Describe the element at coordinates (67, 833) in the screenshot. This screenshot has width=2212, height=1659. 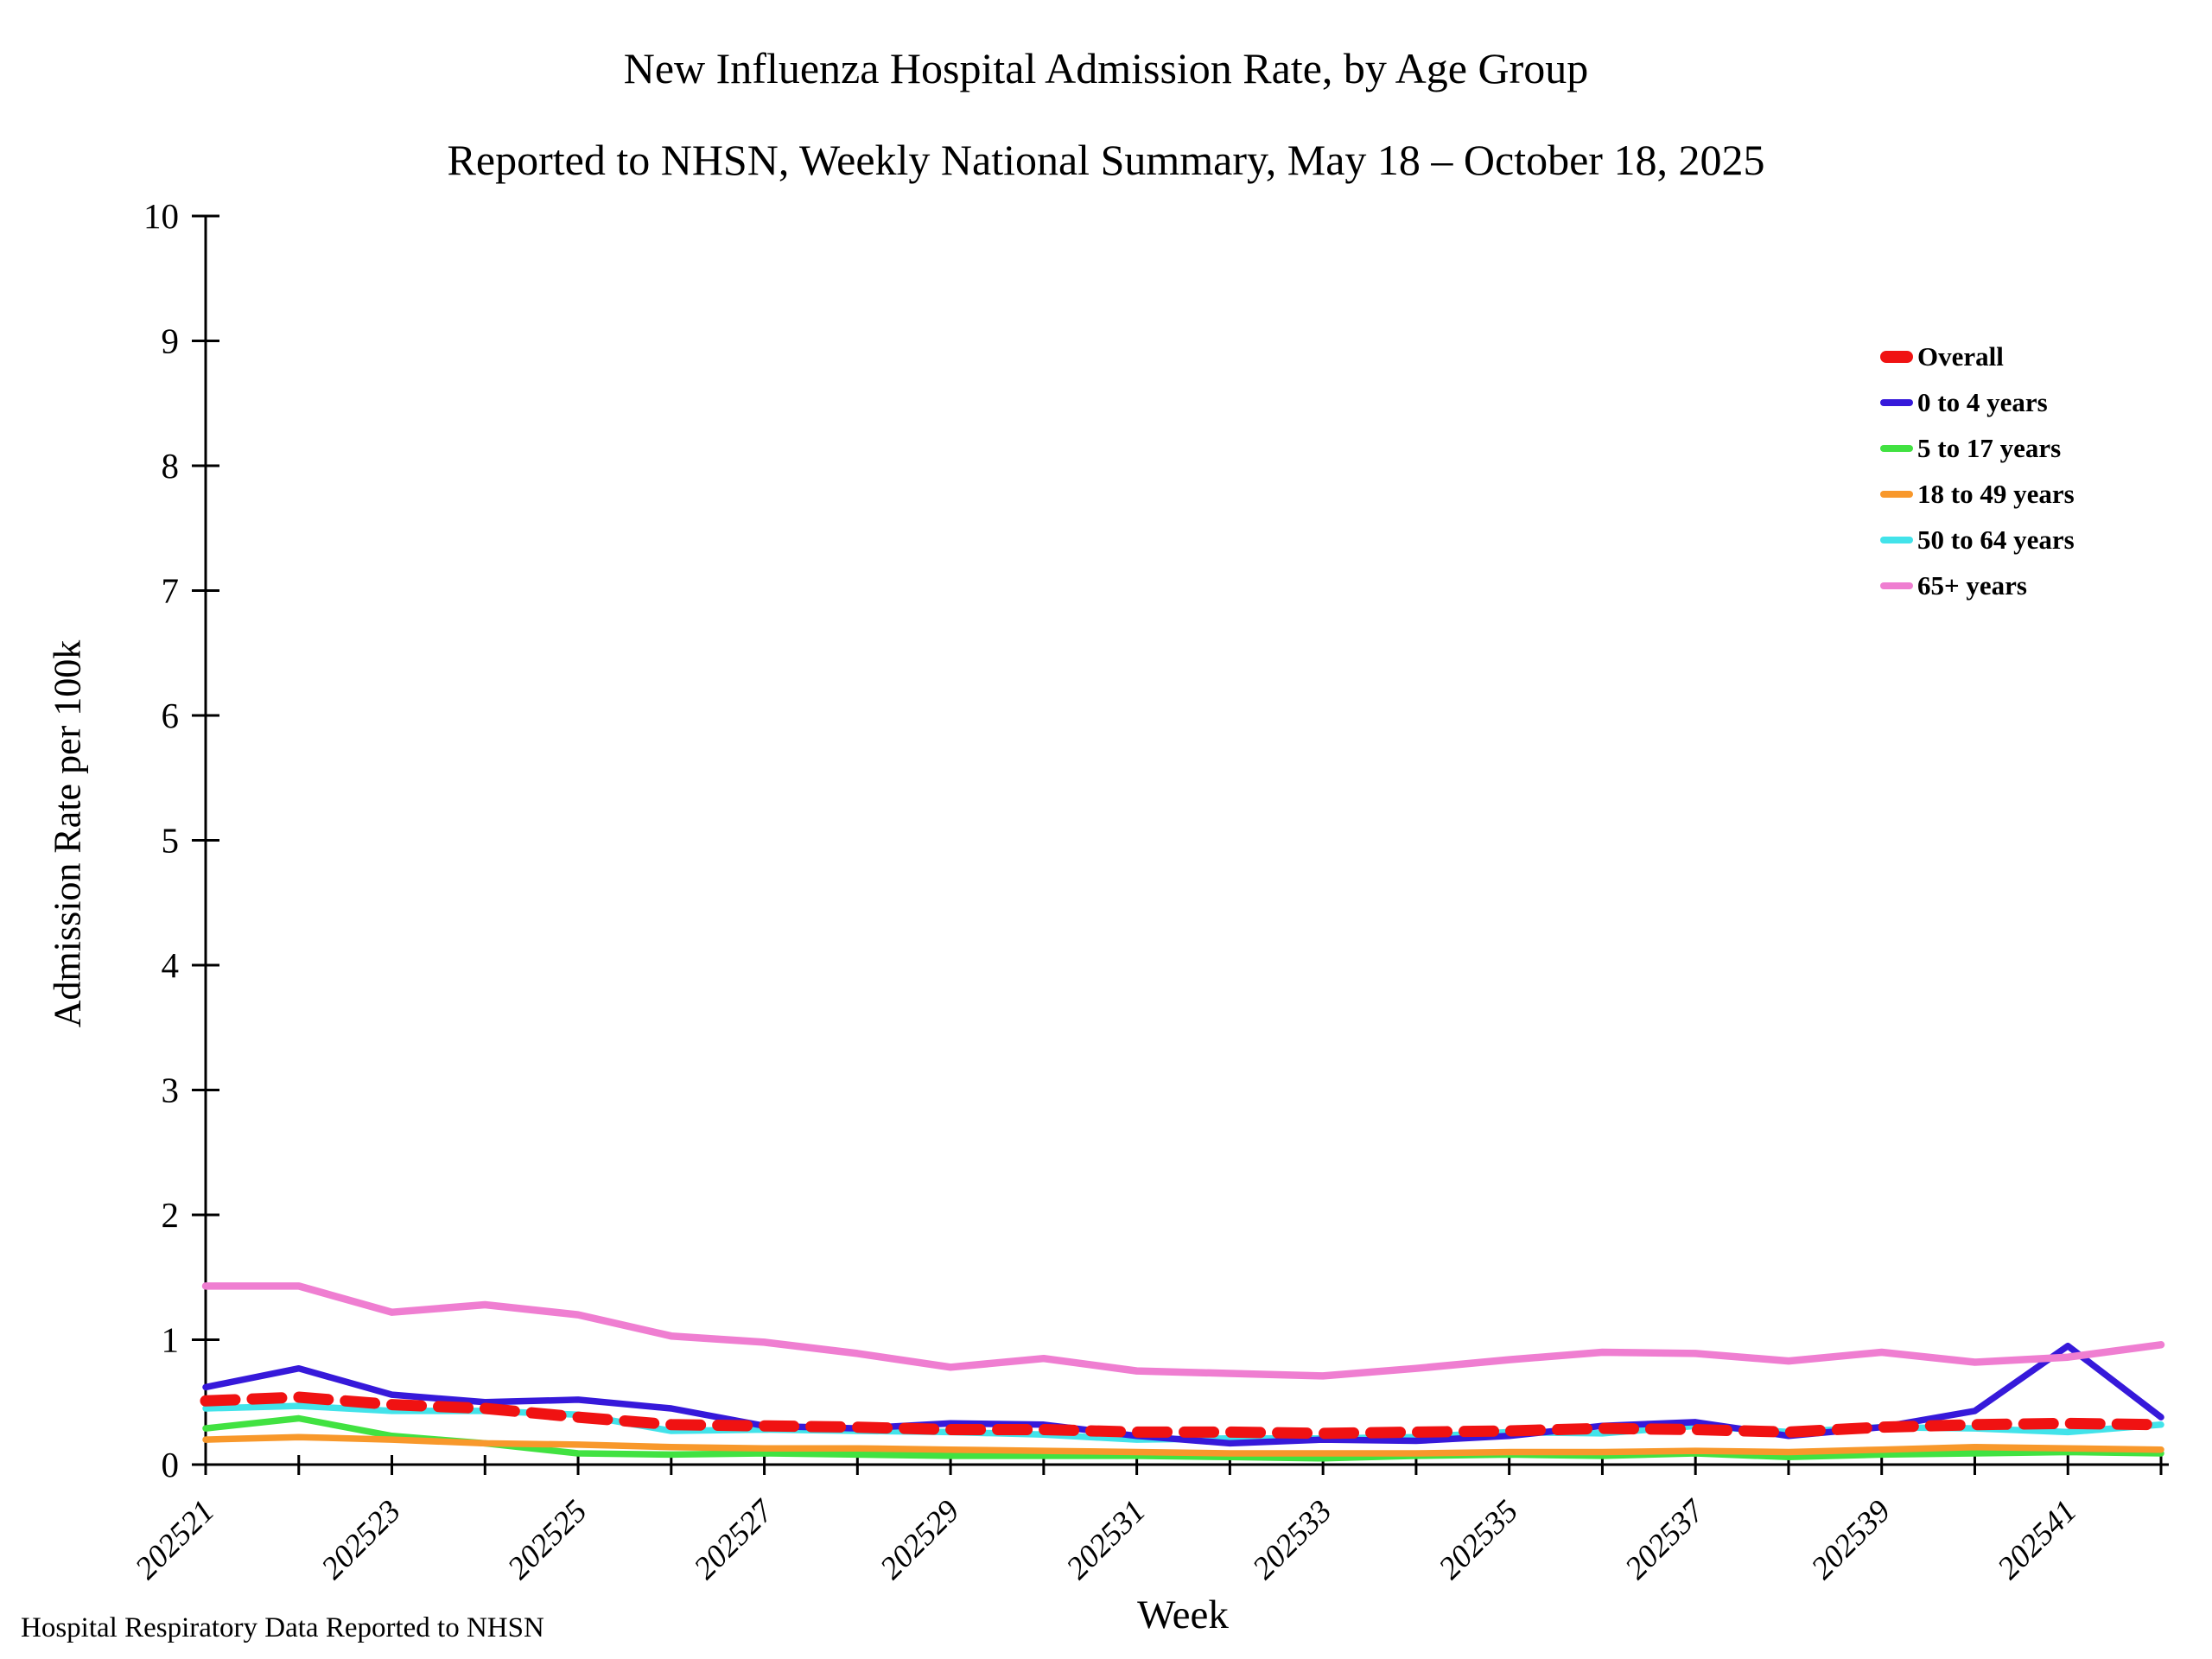
I see `y-axis-title: Admission Rate per 100k` at that location.